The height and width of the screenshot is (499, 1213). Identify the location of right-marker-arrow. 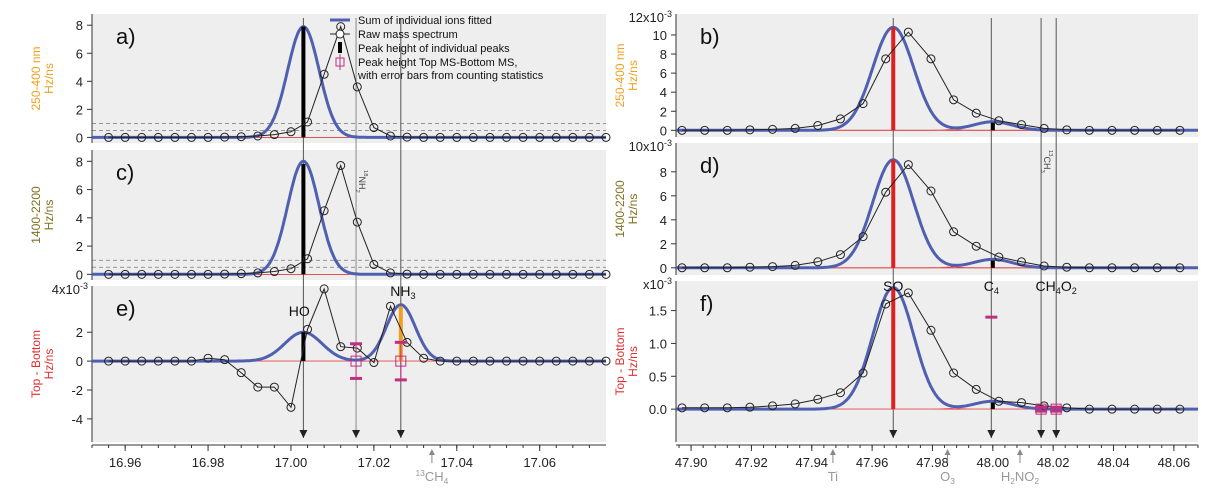
(1041, 434).